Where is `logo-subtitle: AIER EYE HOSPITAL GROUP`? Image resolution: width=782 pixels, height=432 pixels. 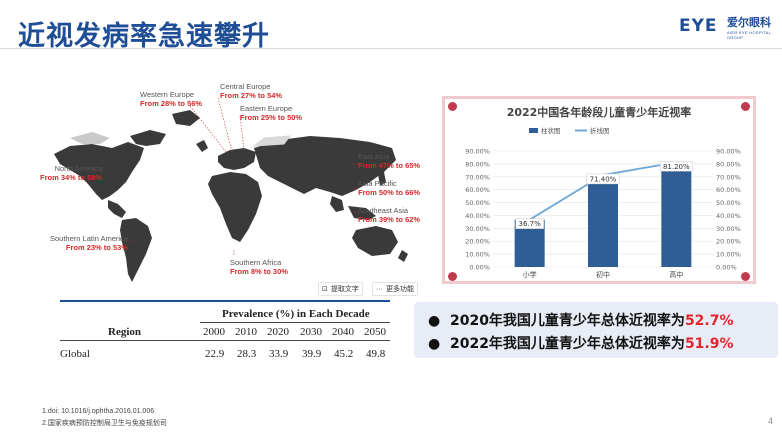
logo-subtitle: AIER EYE HOSPITAL GROUP is located at coordinates (749, 35).